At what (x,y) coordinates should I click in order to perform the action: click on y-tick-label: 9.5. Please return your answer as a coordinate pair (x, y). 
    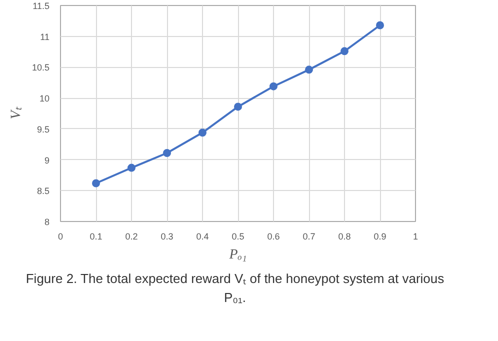
    Looking at the image, I should click on (43, 129).